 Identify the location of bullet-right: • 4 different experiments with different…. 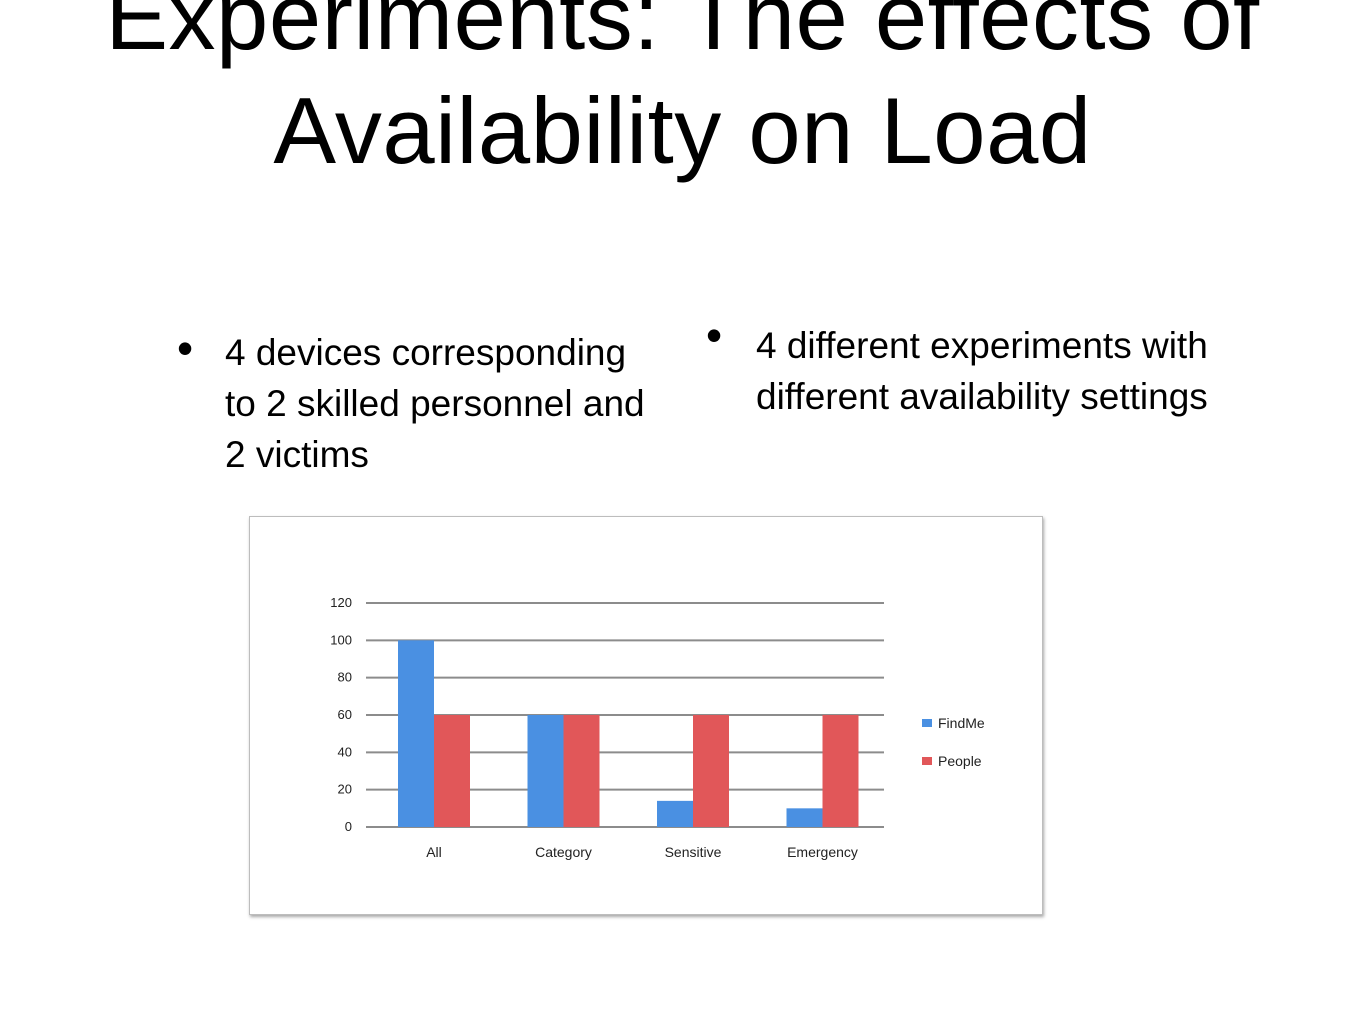
(966, 366).